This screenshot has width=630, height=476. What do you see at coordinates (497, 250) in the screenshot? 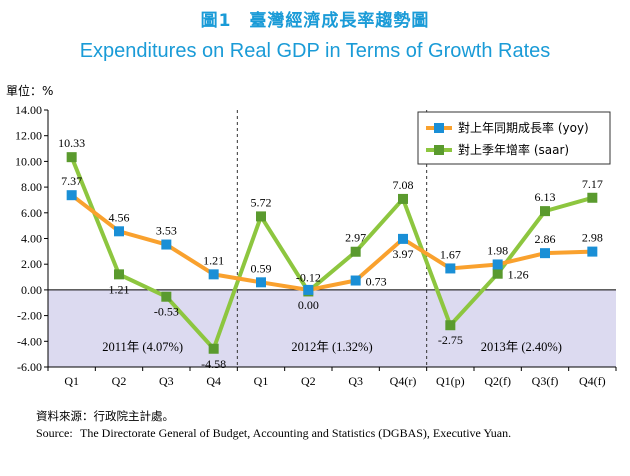
I see `yoy-data-label: 1.98` at bounding box center [497, 250].